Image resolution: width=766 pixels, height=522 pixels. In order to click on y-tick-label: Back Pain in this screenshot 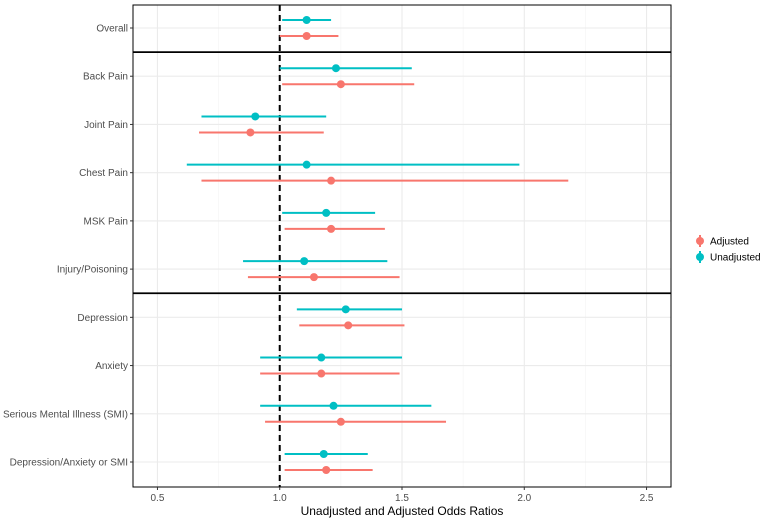, I will do `click(105, 77)`.